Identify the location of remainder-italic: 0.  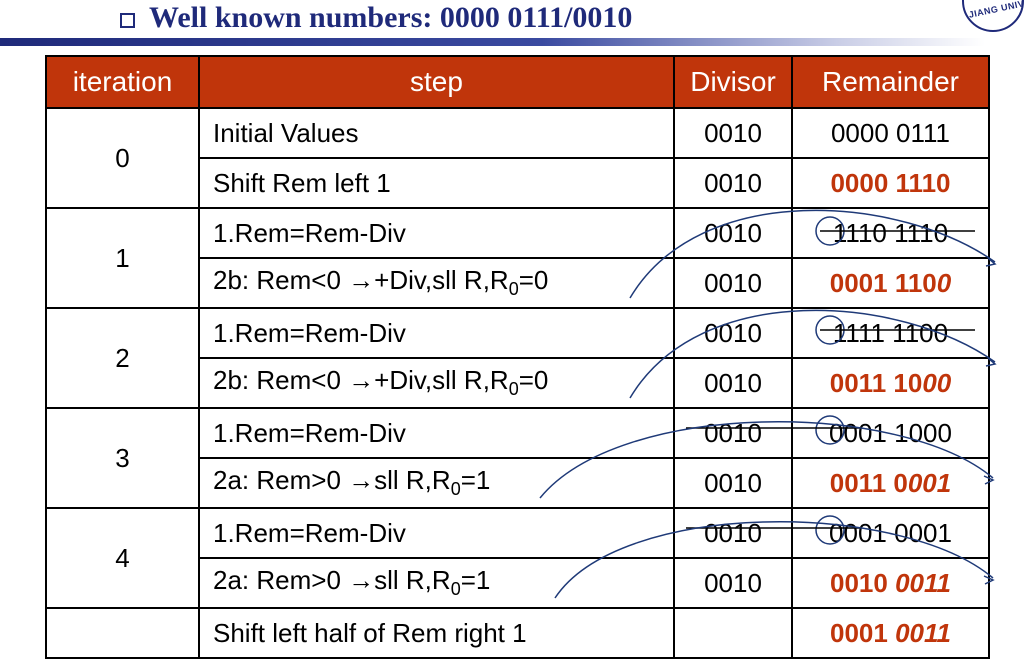
(944, 282).